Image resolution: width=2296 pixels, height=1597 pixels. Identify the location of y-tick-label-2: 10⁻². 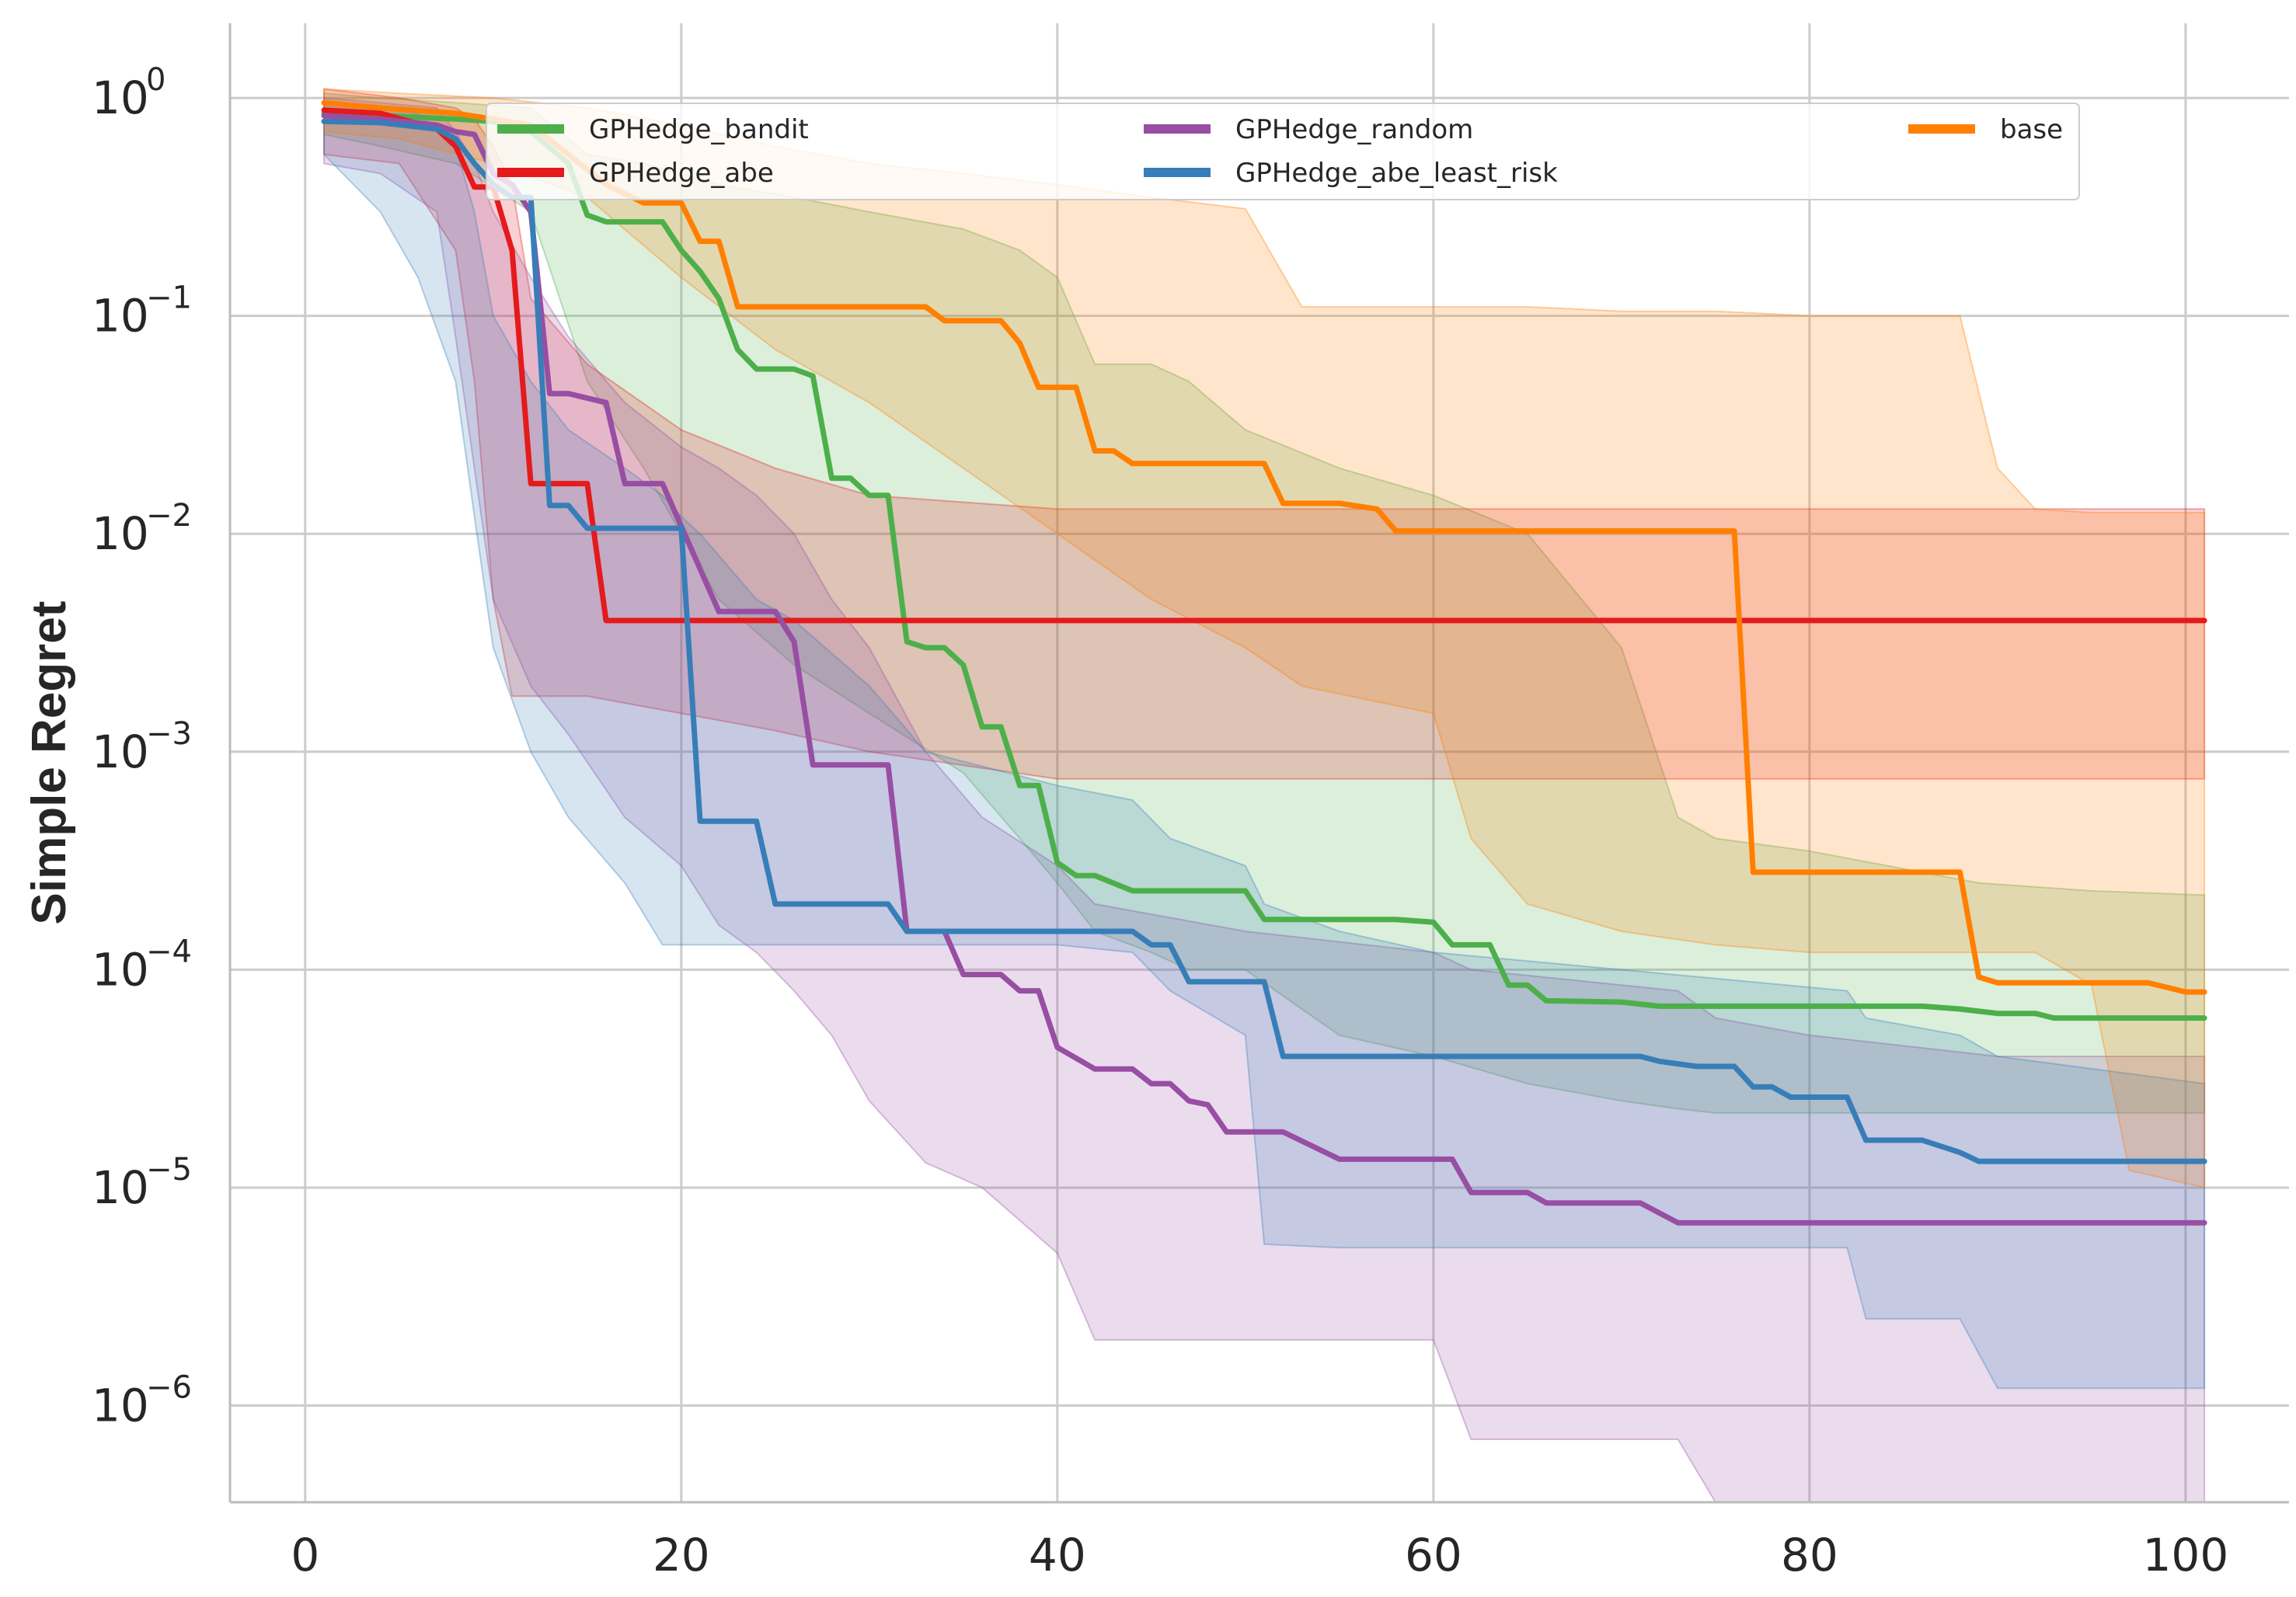
(142, 529).